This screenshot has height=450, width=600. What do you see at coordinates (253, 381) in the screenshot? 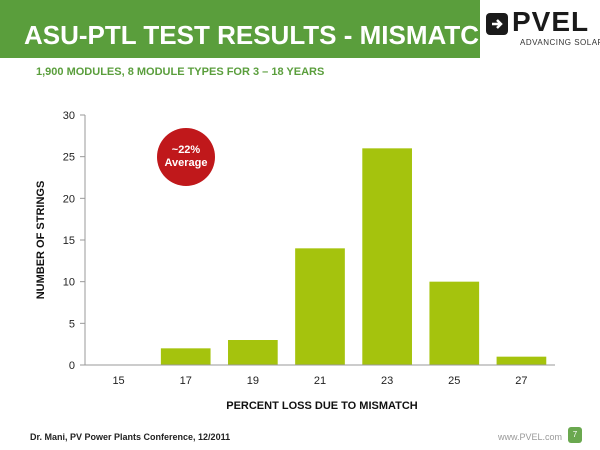
I see `x-tick-label: 19` at bounding box center [253, 381].